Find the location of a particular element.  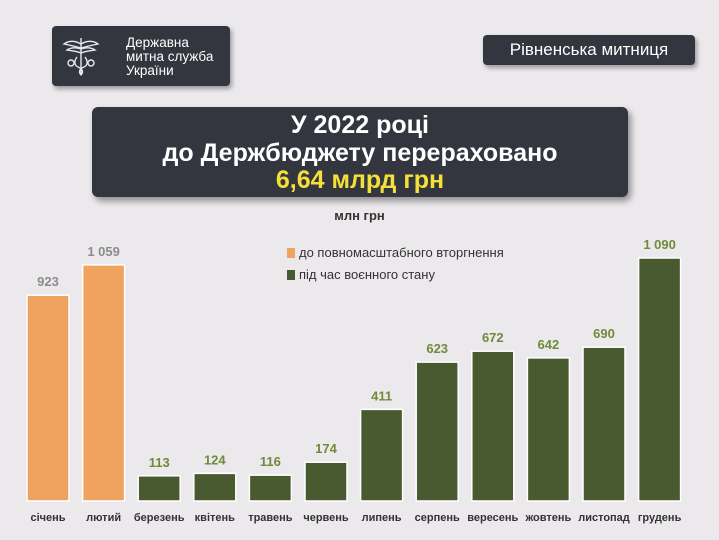

customs-service-logo: Державна митна служба України is located at coordinates (141, 56).